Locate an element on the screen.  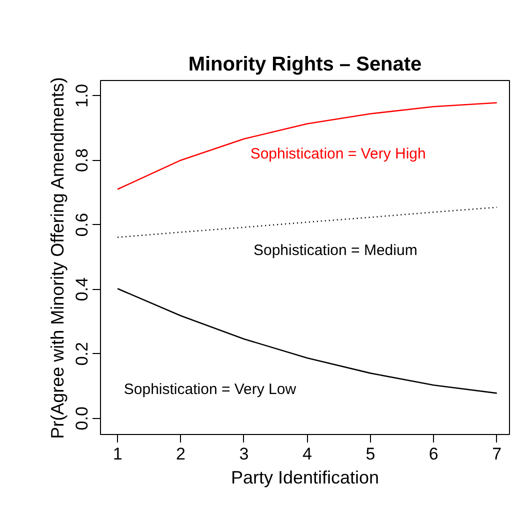
x-axis-title: Party Identification is located at coordinates (305, 478).